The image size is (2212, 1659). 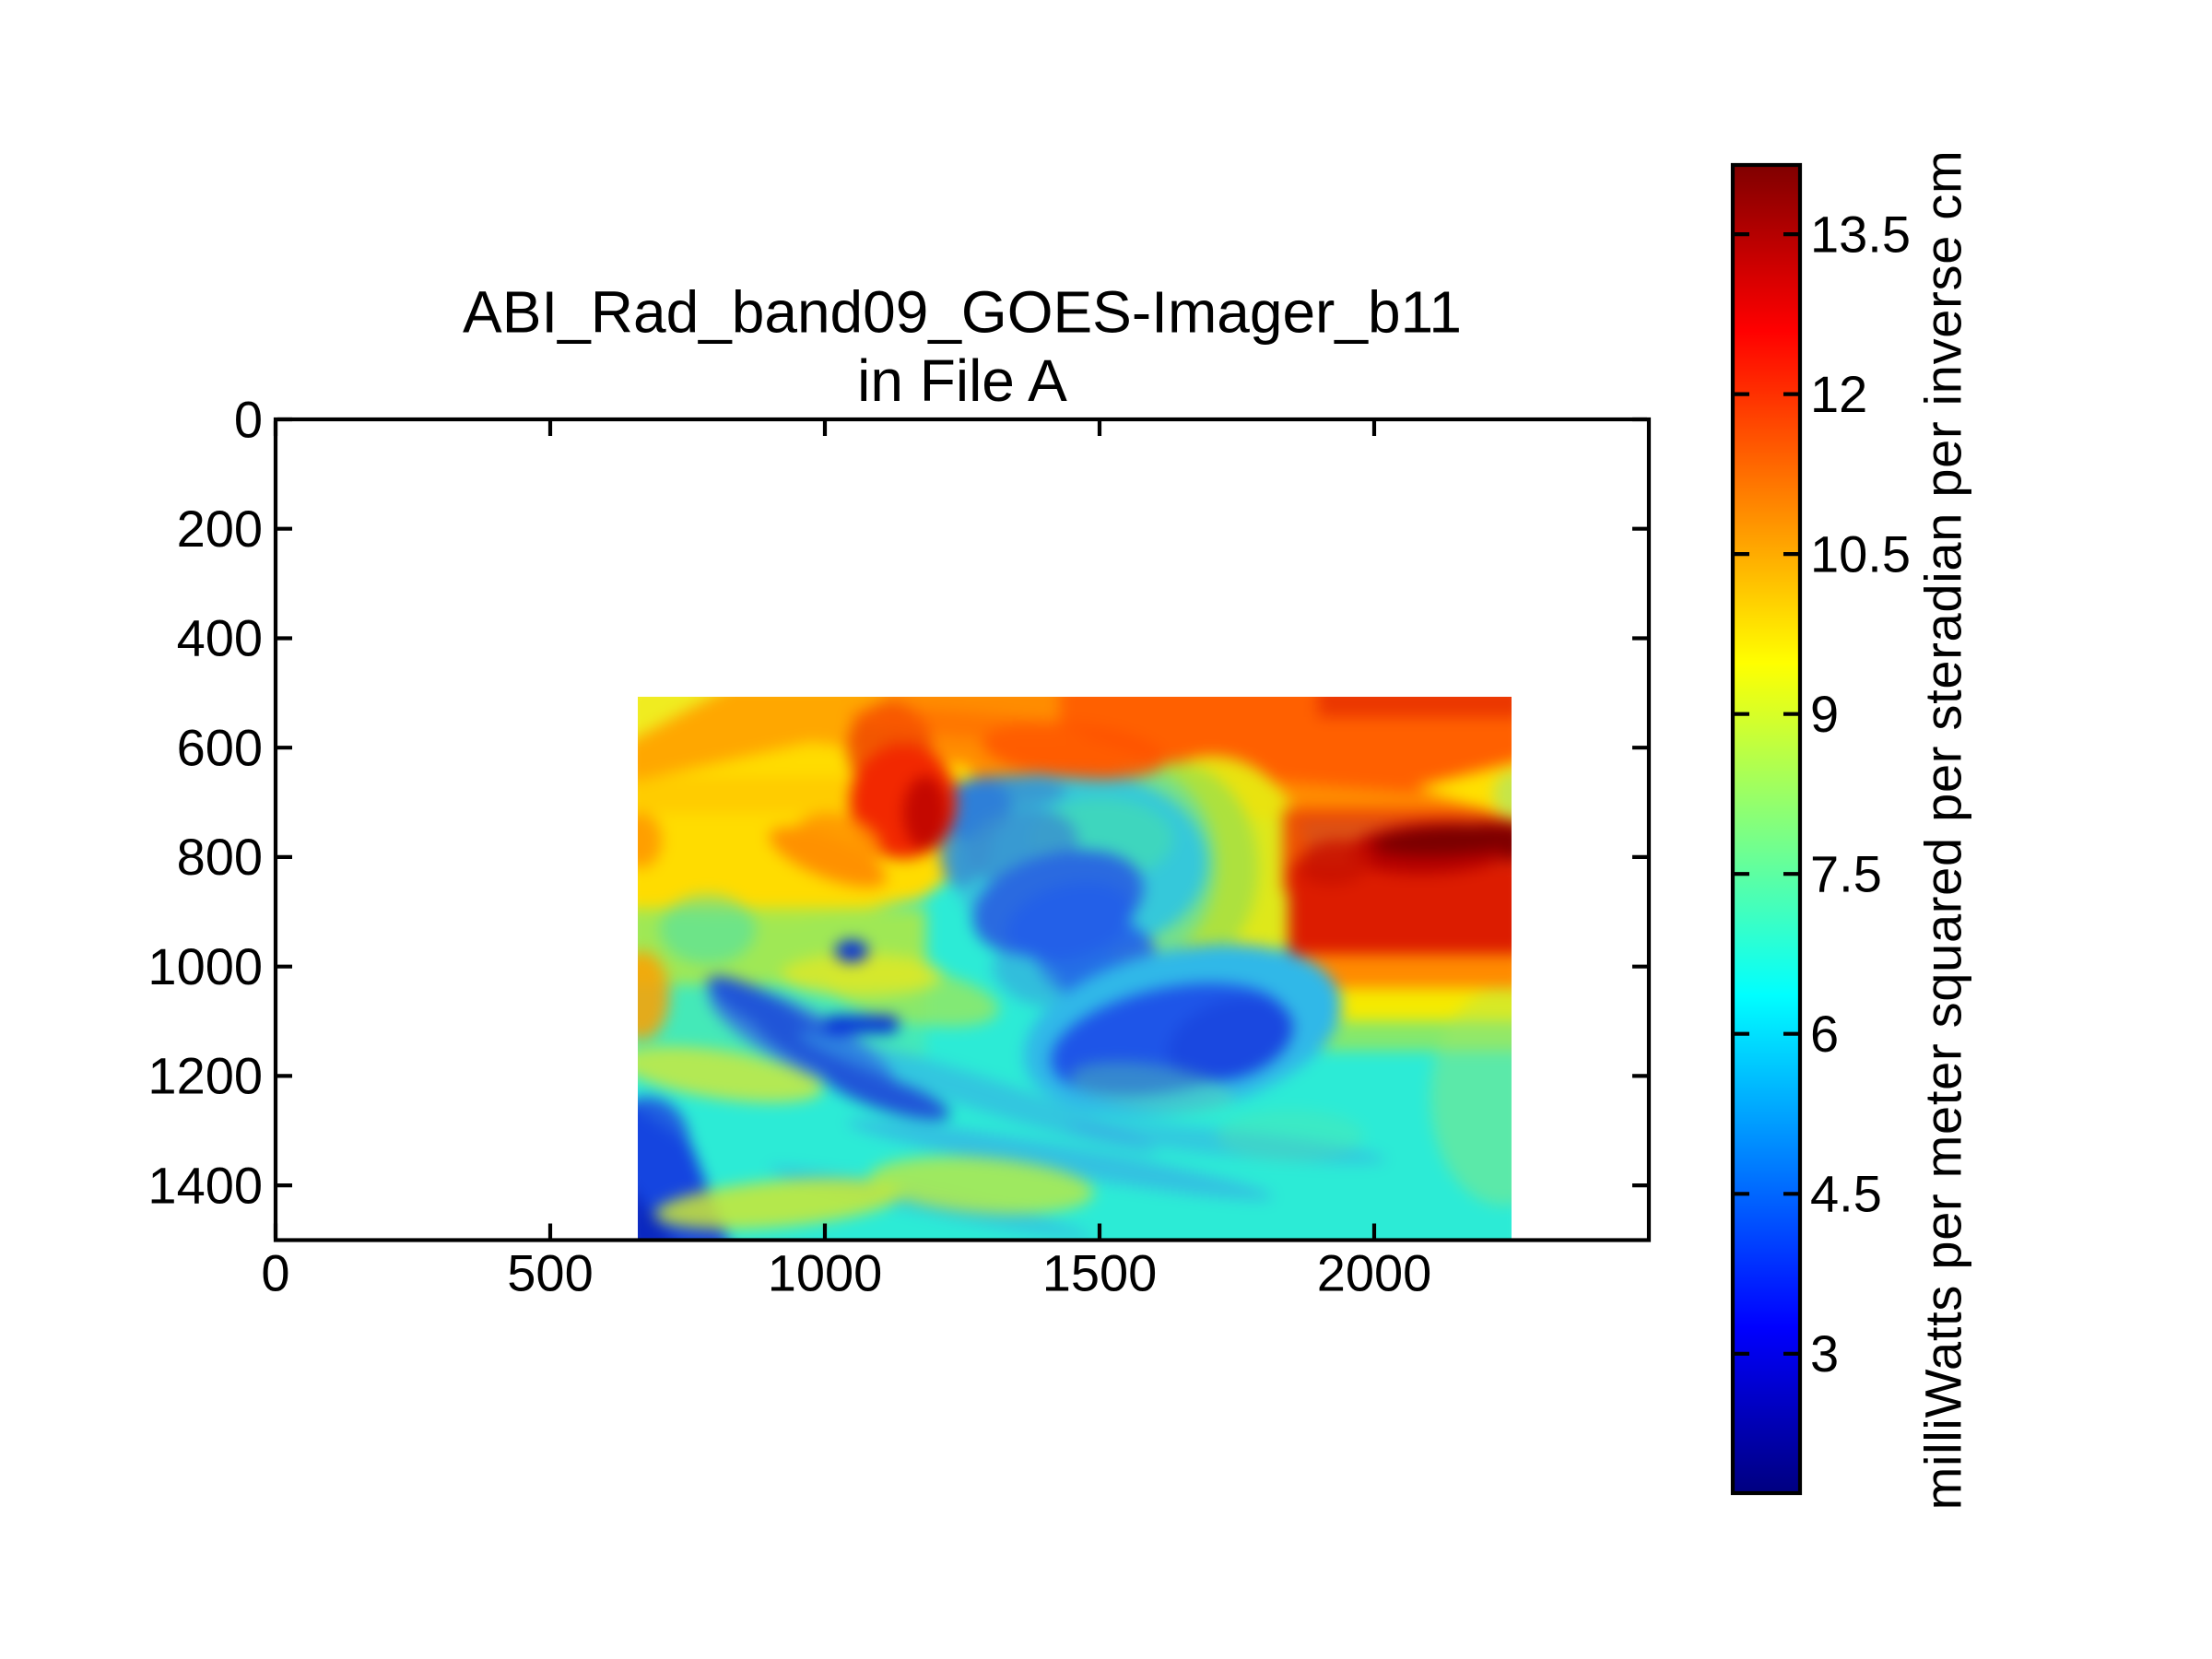 I want to click on svg-text: 2000, so click(x=1374, y=1273).